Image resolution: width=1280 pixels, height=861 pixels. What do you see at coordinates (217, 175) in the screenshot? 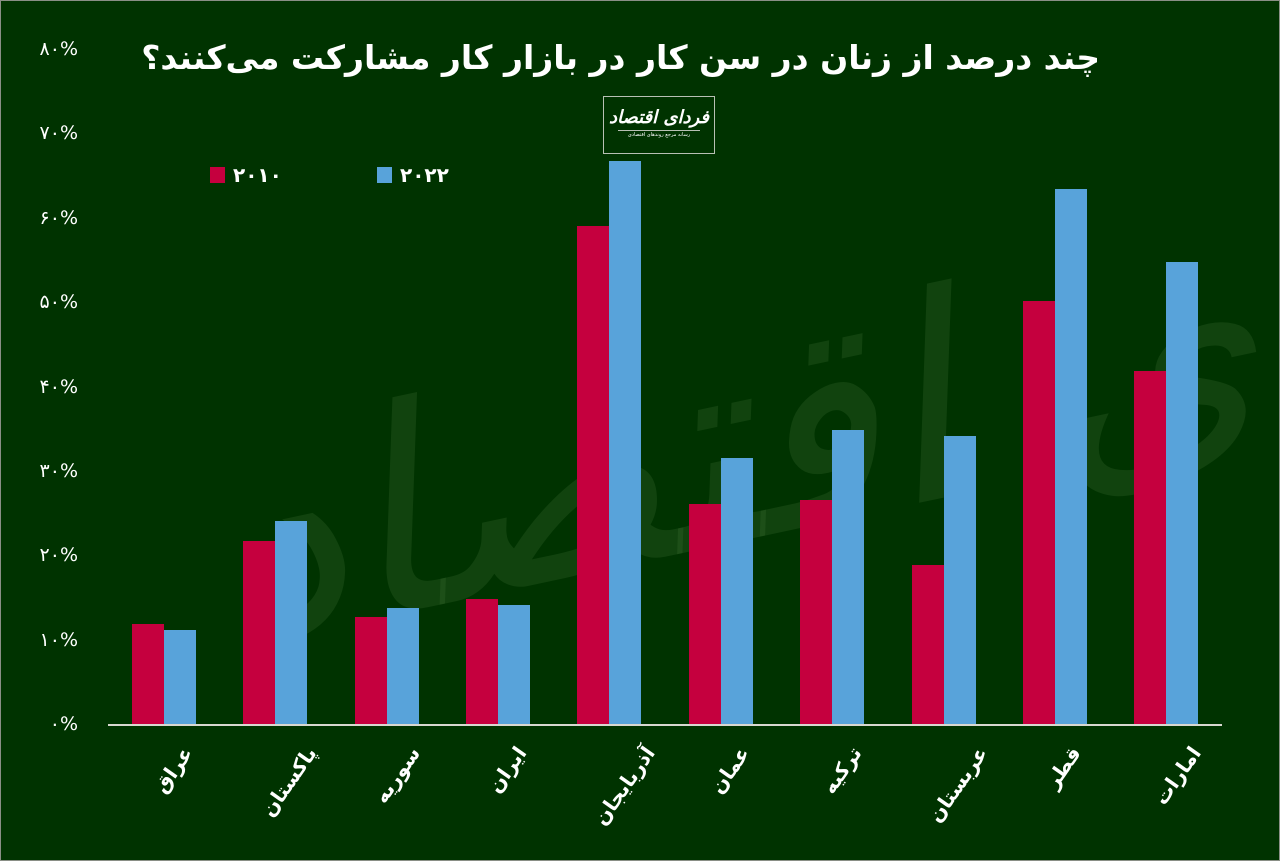
I see `legend-swatch-2010` at bounding box center [217, 175].